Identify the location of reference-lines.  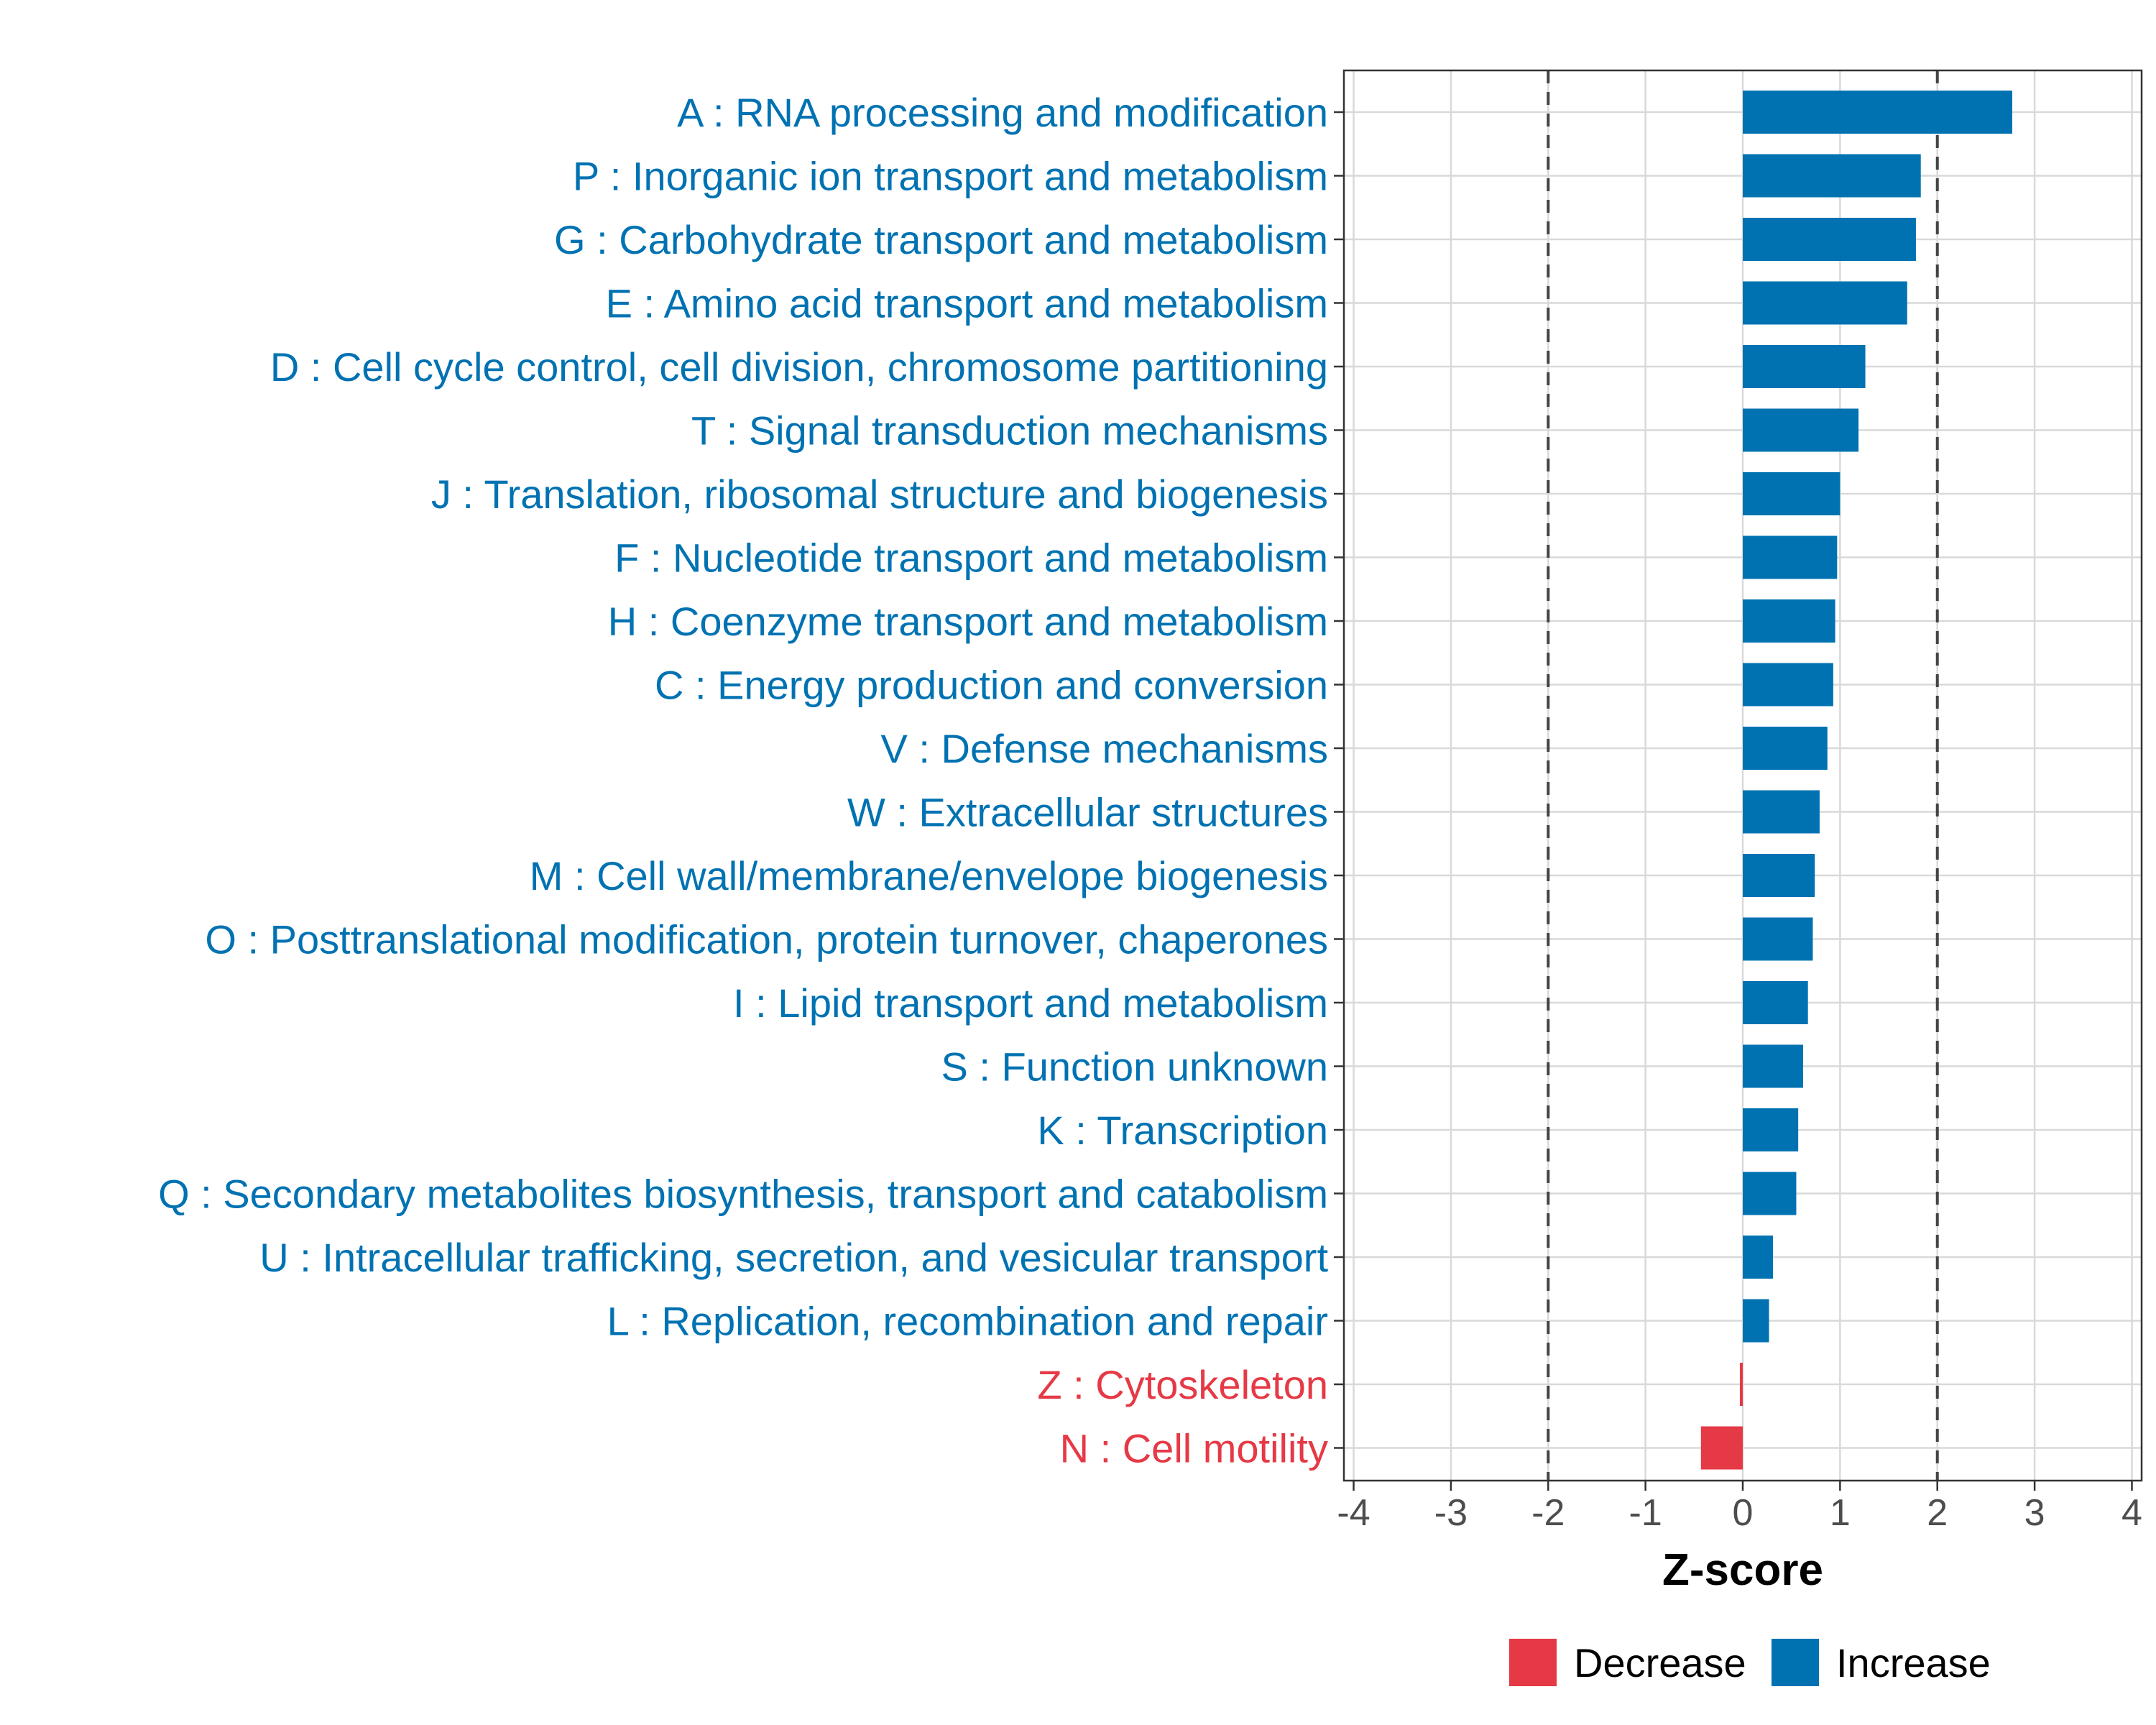
(1743, 775).